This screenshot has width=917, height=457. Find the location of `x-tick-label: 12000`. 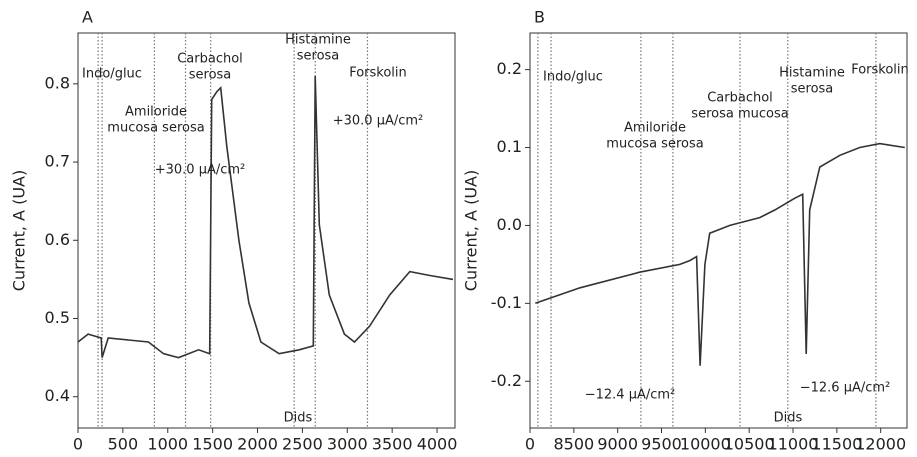

x-tick-label: 12000 is located at coordinates (880, 444).